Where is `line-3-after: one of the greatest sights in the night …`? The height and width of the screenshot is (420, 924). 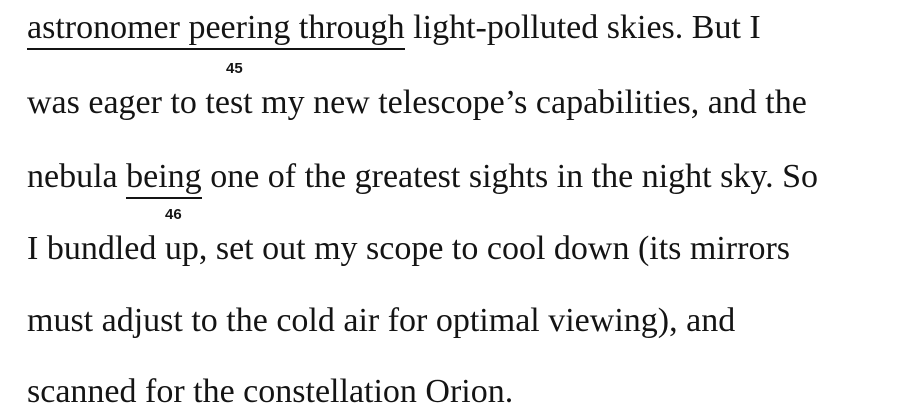 line-3-after: one of the greatest sights in the night … is located at coordinates (510, 176).